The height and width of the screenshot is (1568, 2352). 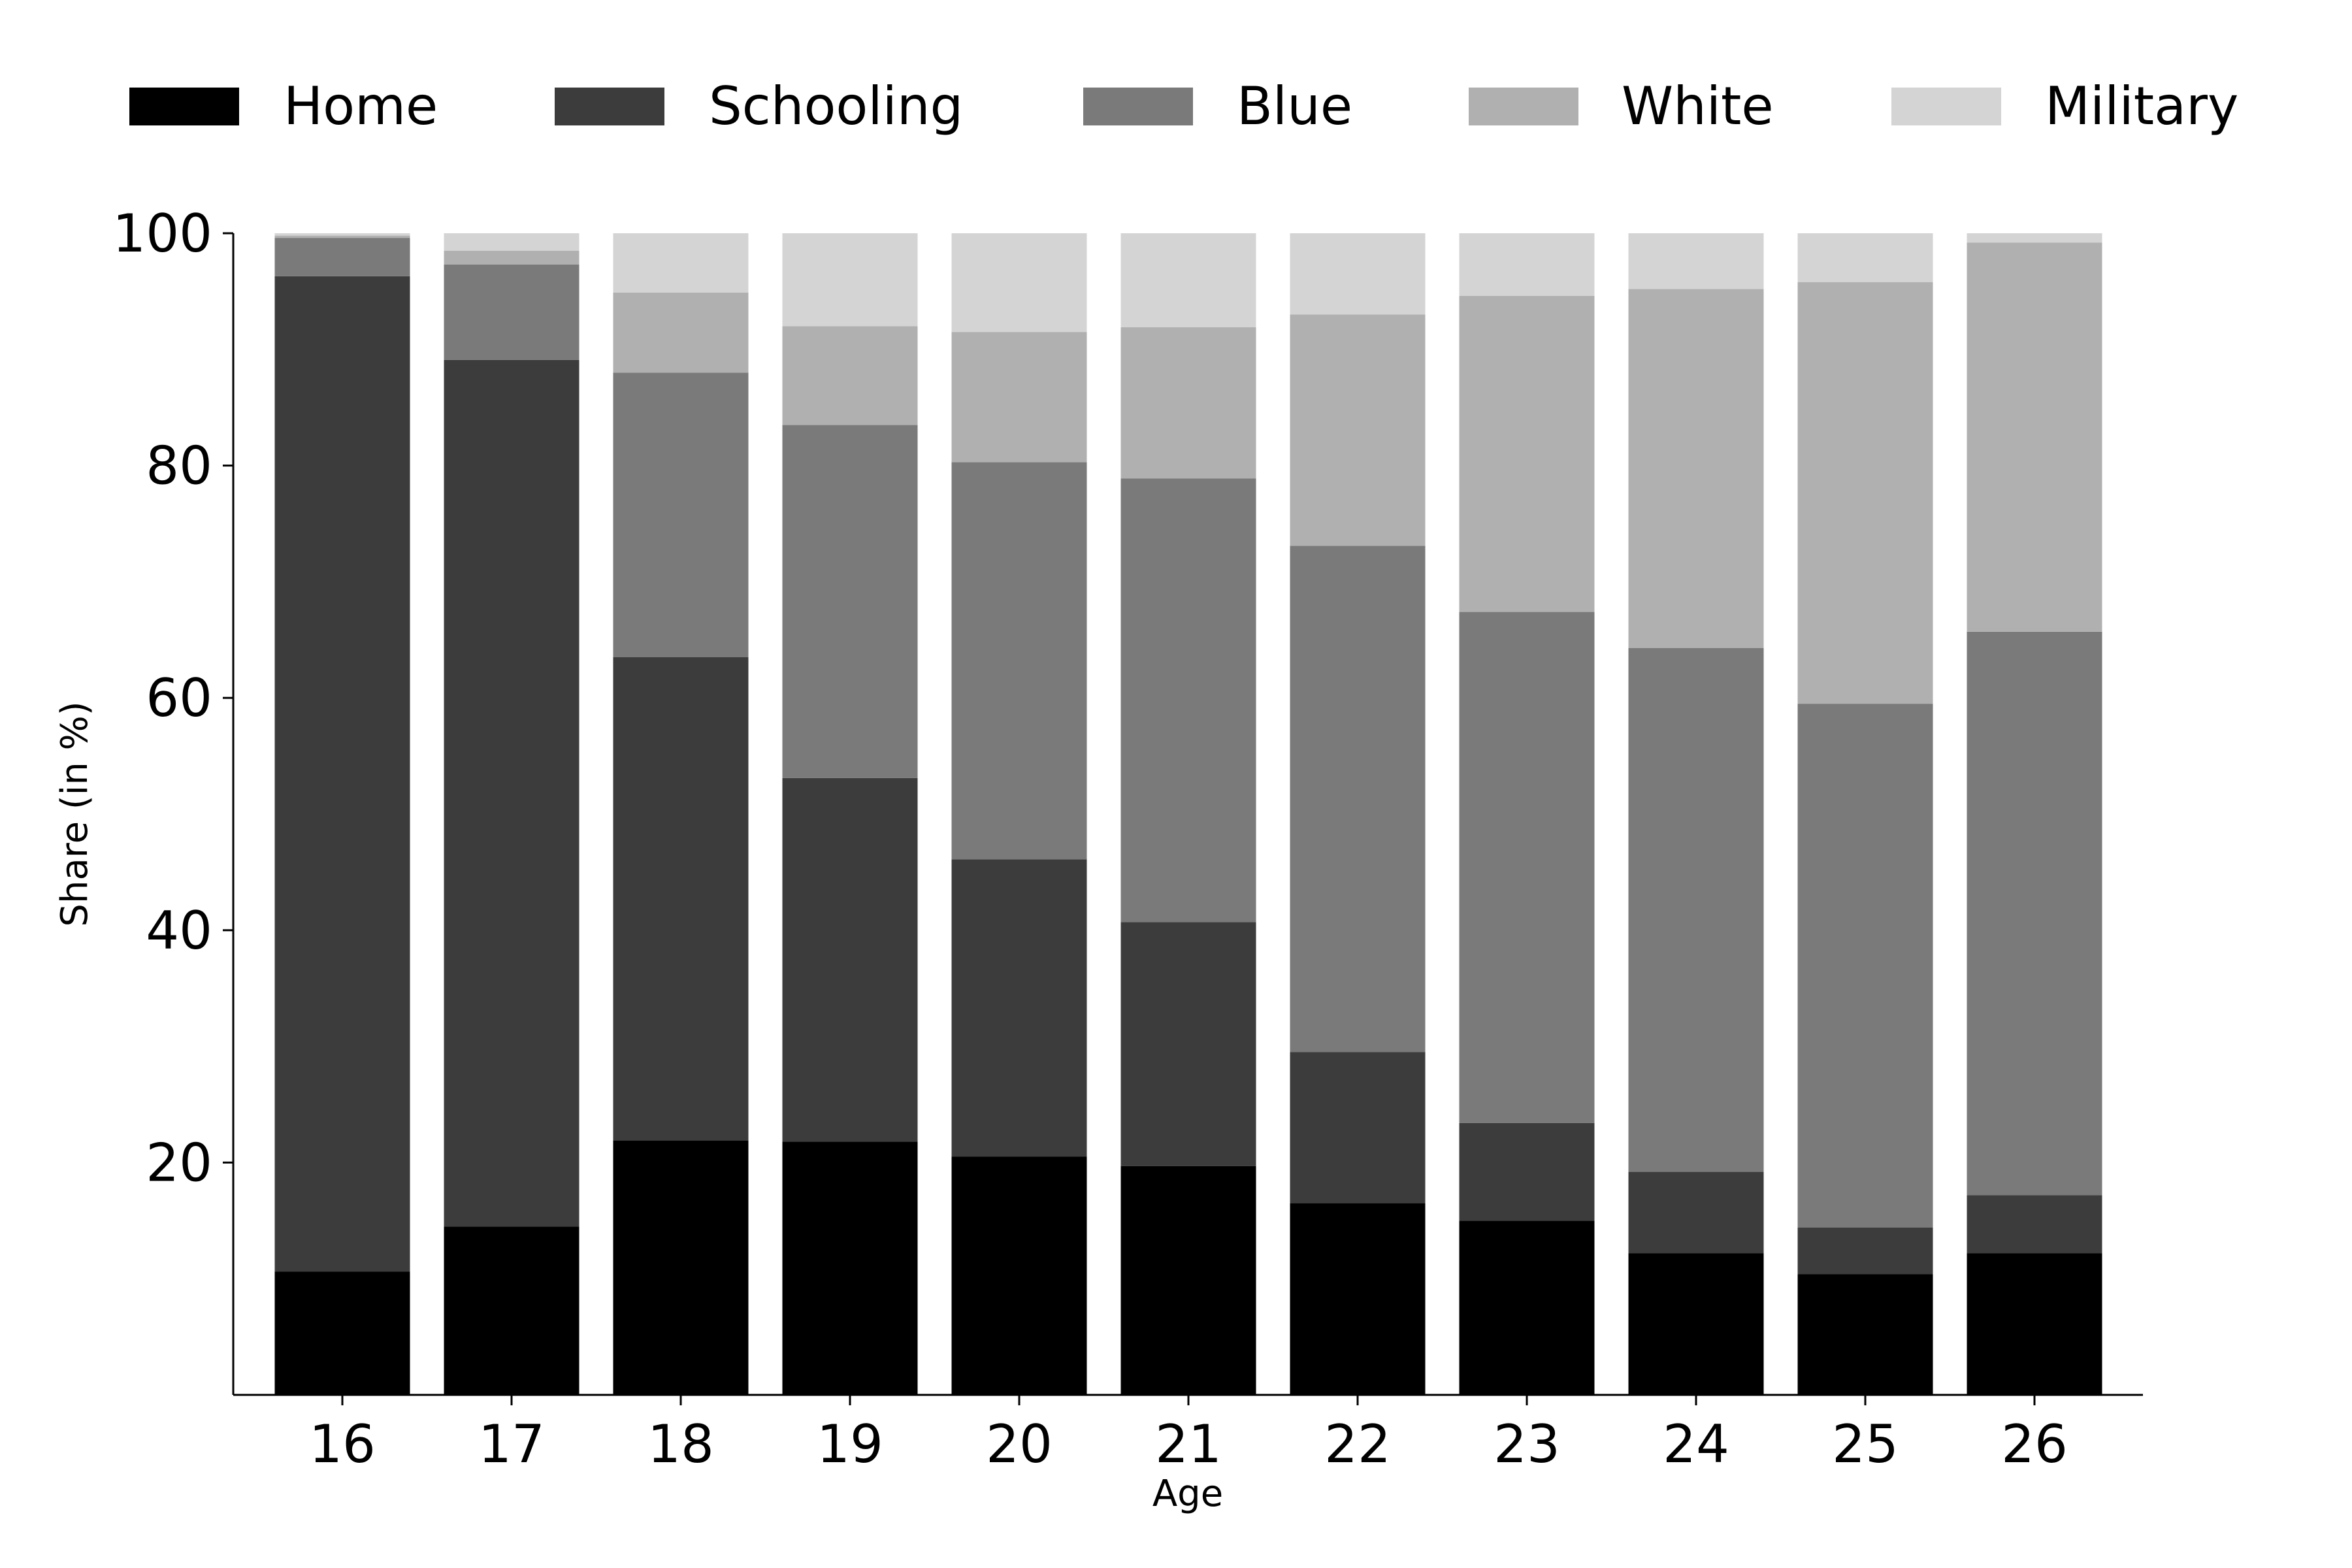 What do you see at coordinates (1527, 1444) in the screenshot?
I see `x-tick-label: 23` at bounding box center [1527, 1444].